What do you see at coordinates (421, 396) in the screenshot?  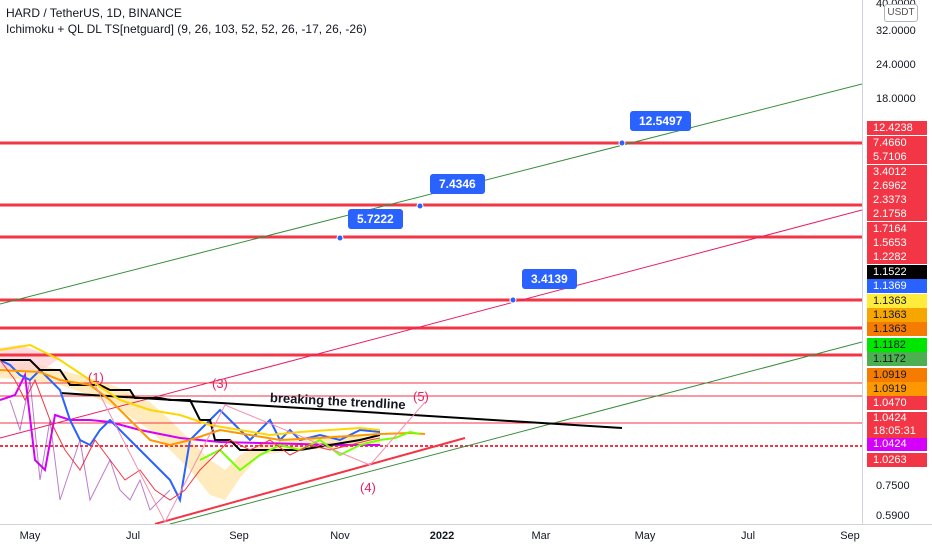 I see `wave-label-5: (5)` at bounding box center [421, 396].